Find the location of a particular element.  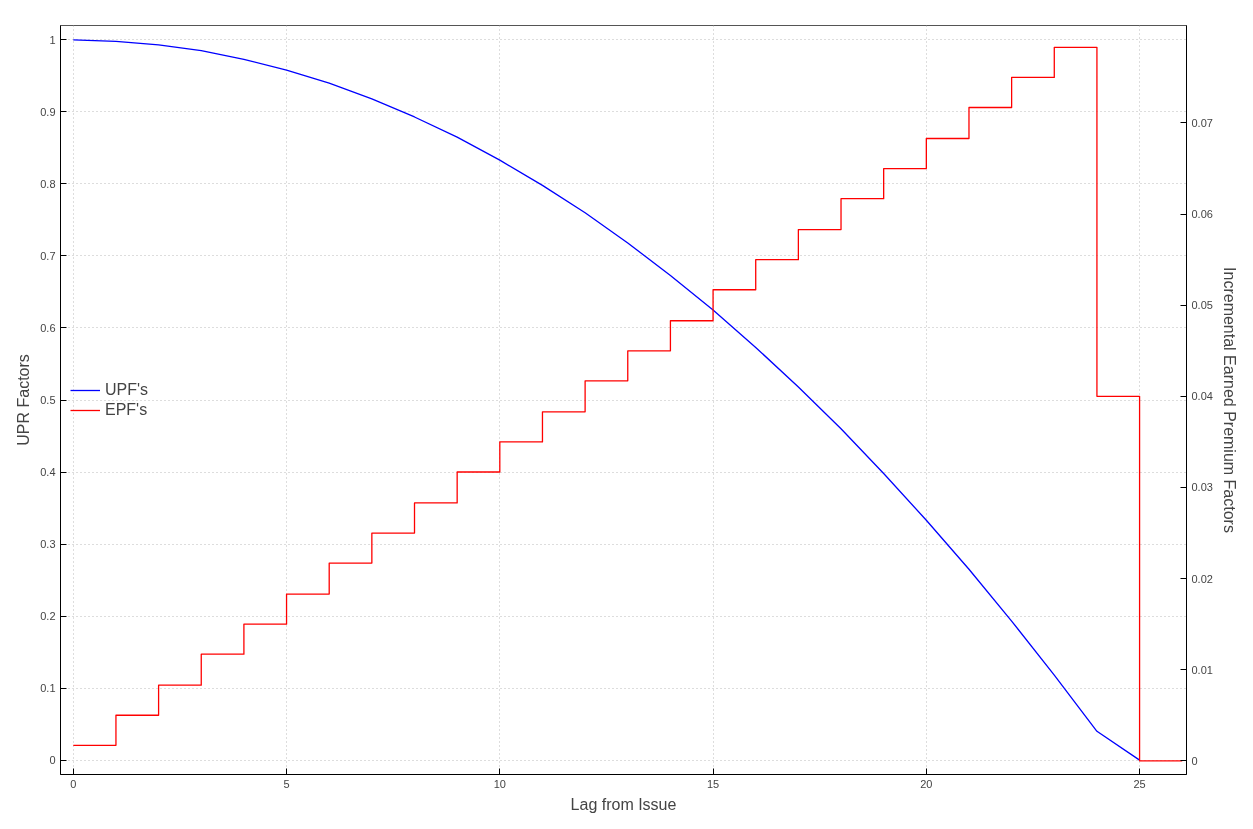

y-tick-label: 0.4 is located at coordinates (48, 472).